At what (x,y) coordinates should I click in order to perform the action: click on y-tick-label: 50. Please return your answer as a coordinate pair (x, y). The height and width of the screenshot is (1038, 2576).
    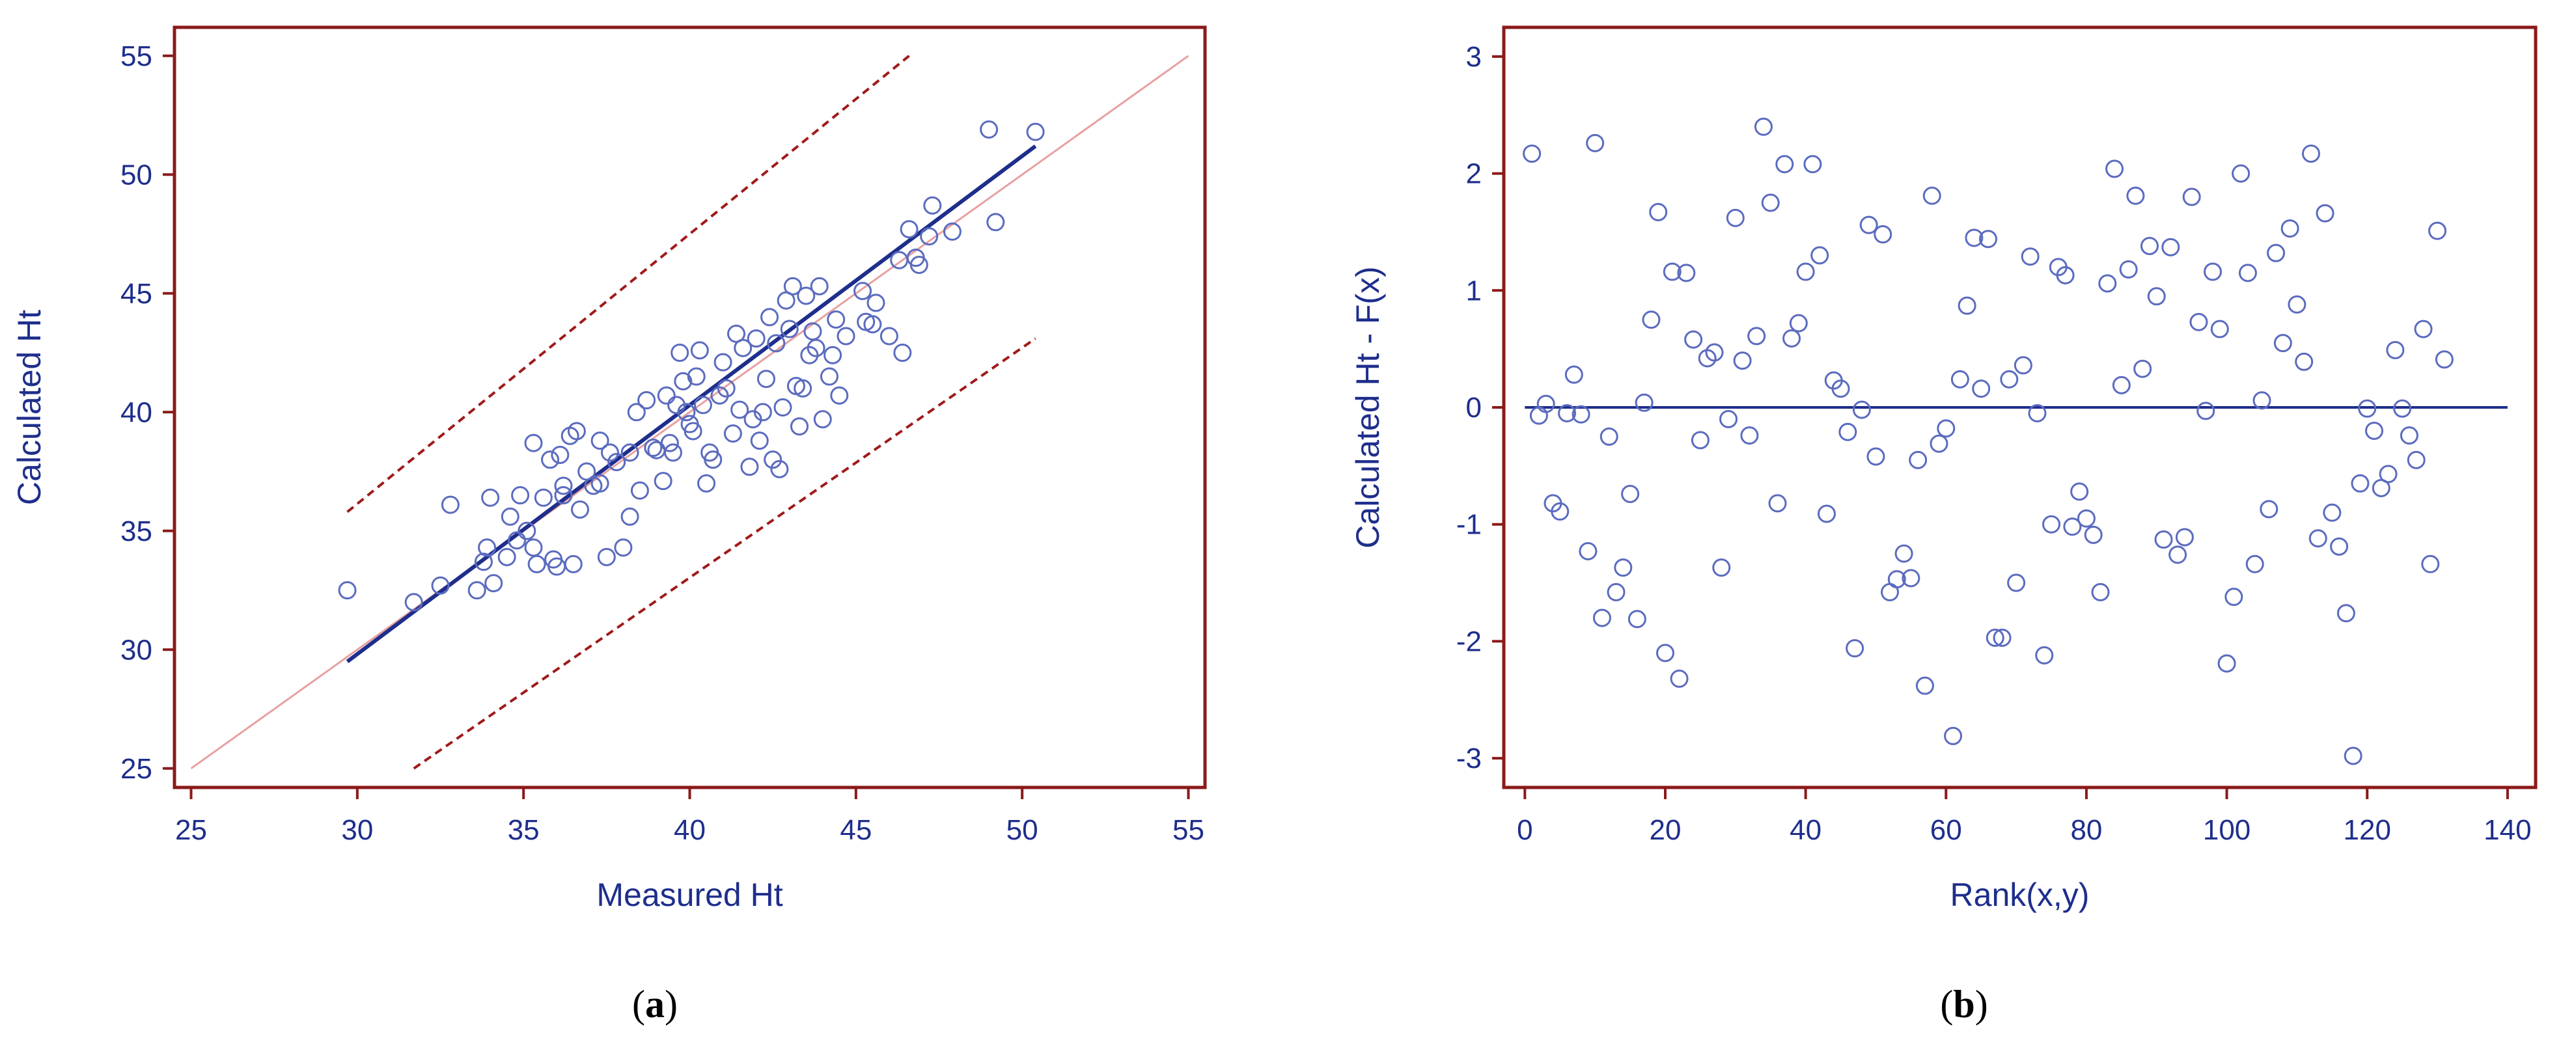
    Looking at the image, I should click on (136, 175).